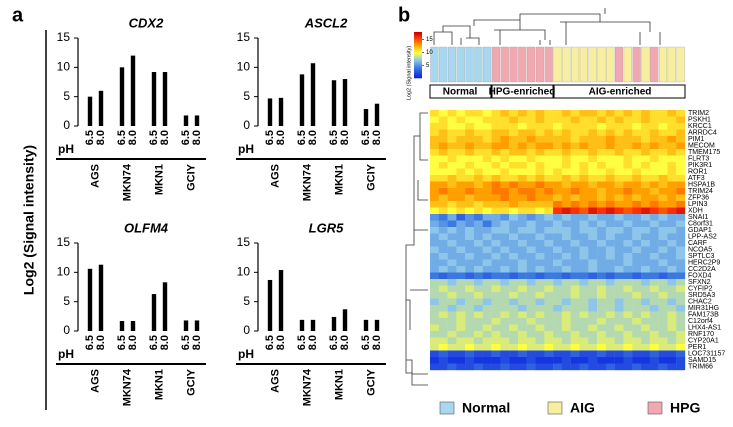  What do you see at coordinates (700, 224) in the screenshot?
I see `row-label: C8orf31` at bounding box center [700, 224].